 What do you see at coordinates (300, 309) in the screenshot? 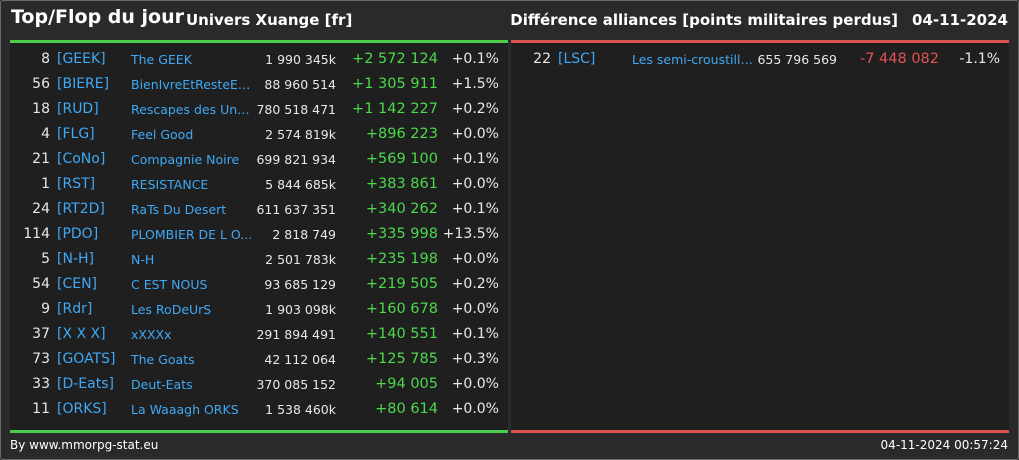
I see `alliance-points: 1 903 098k` at bounding box center [300, 309].